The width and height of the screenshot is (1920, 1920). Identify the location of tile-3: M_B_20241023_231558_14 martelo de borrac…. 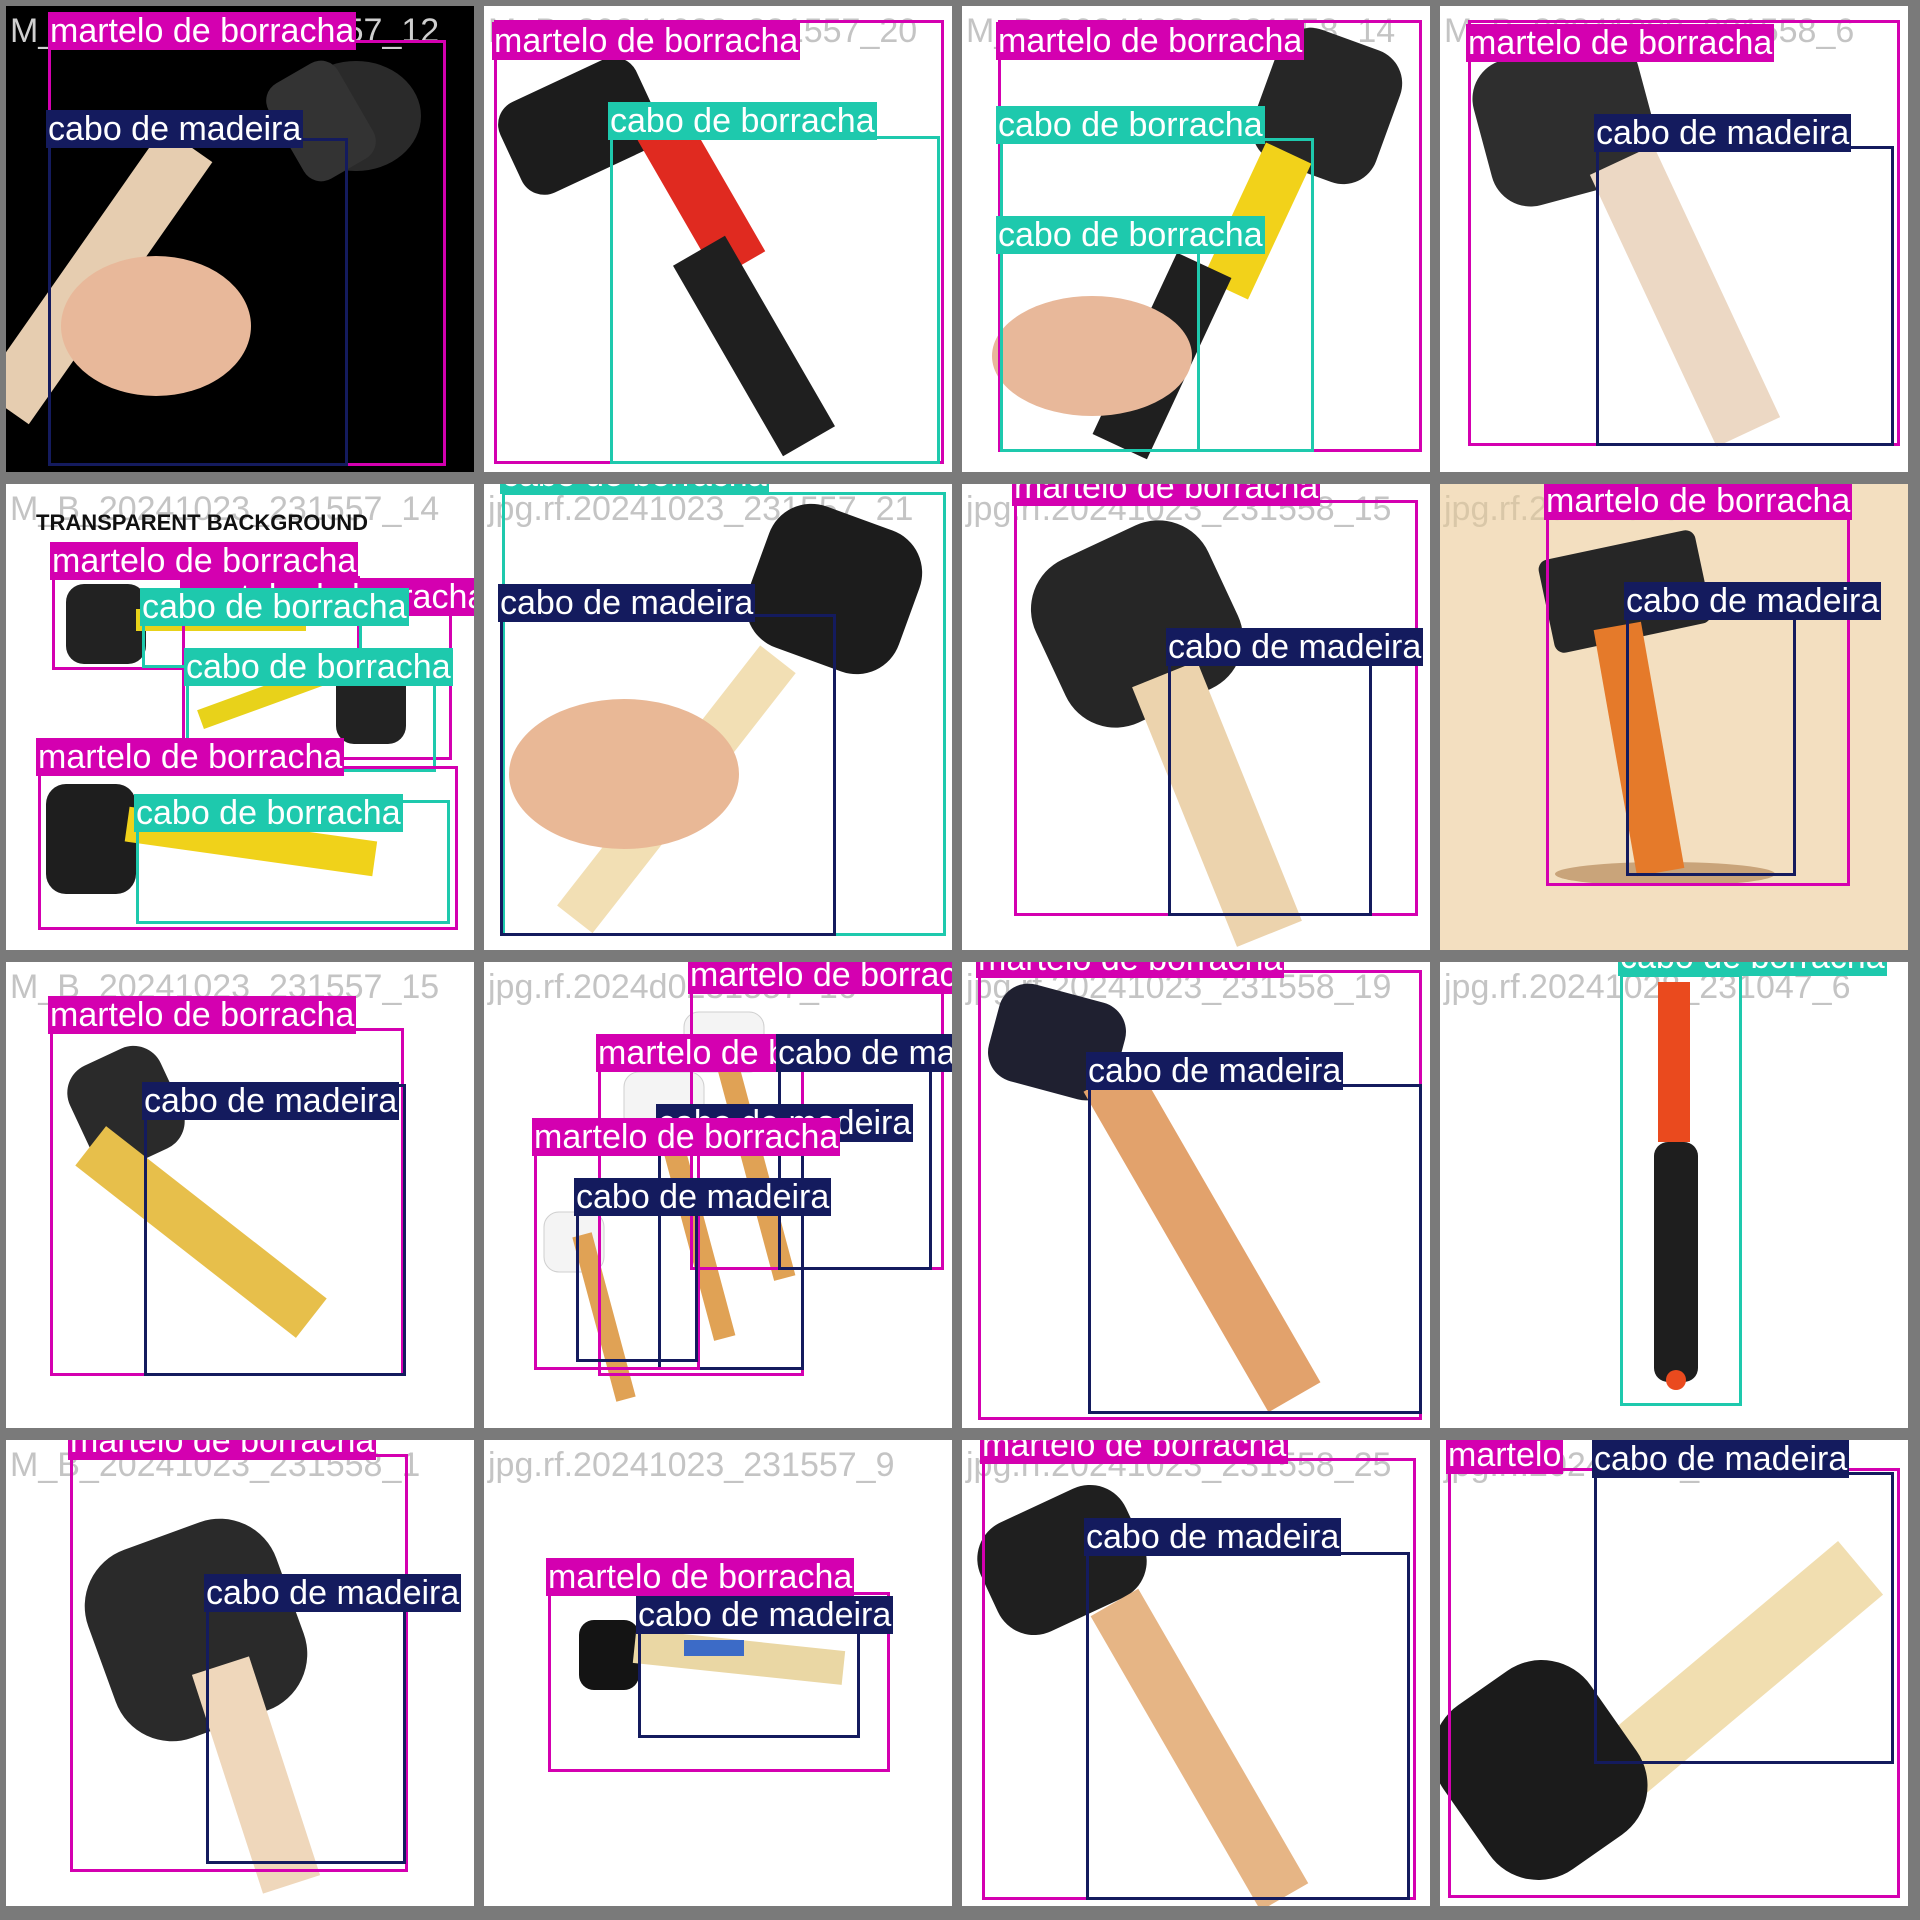
(1196, 239).